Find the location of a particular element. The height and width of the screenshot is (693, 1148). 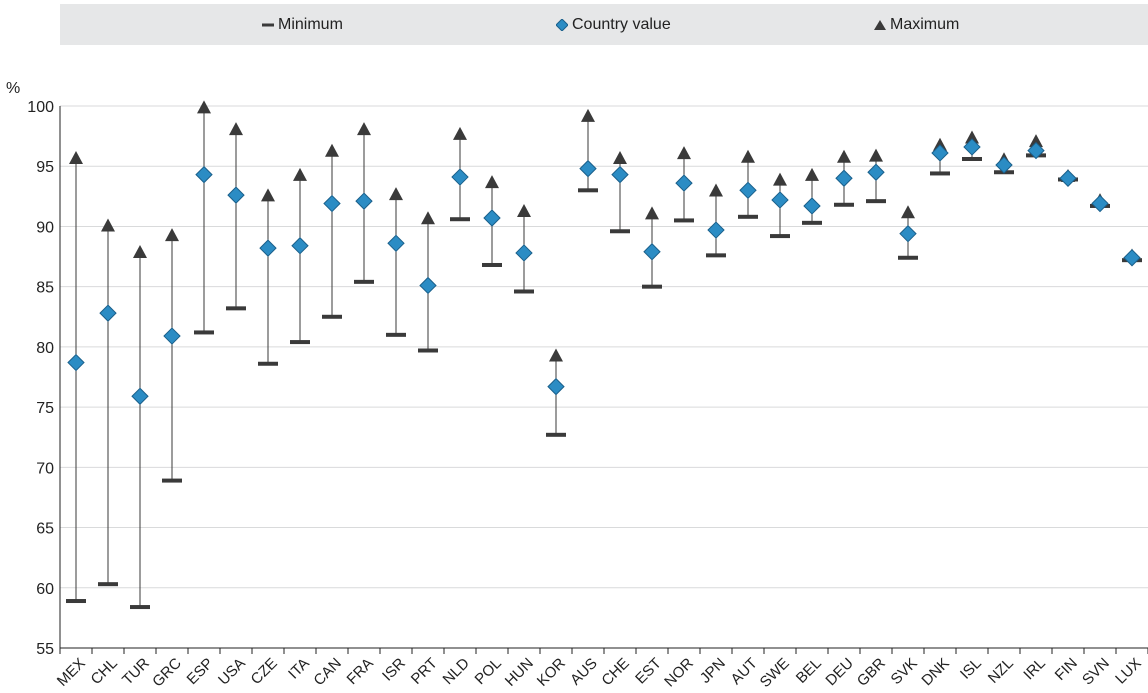

value-mark-can is located at coordinates (332, 203).